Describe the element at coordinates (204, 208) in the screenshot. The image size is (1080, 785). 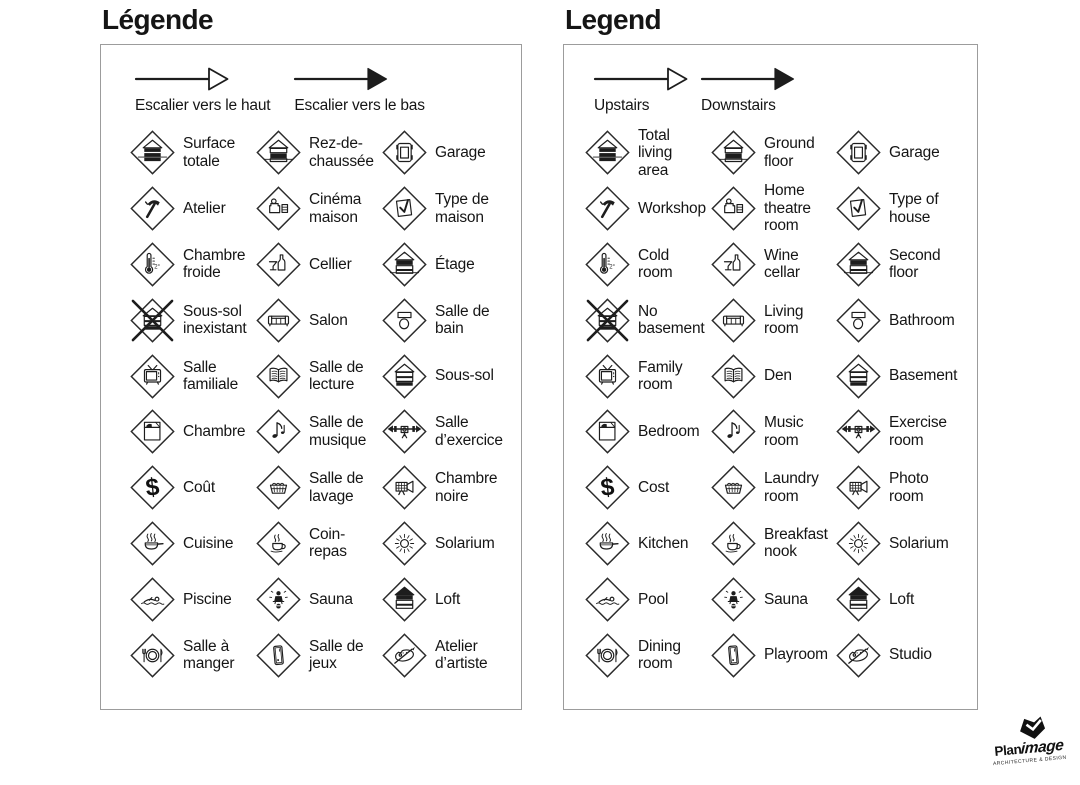
I see `legend-item-label: Atelier` at that location.